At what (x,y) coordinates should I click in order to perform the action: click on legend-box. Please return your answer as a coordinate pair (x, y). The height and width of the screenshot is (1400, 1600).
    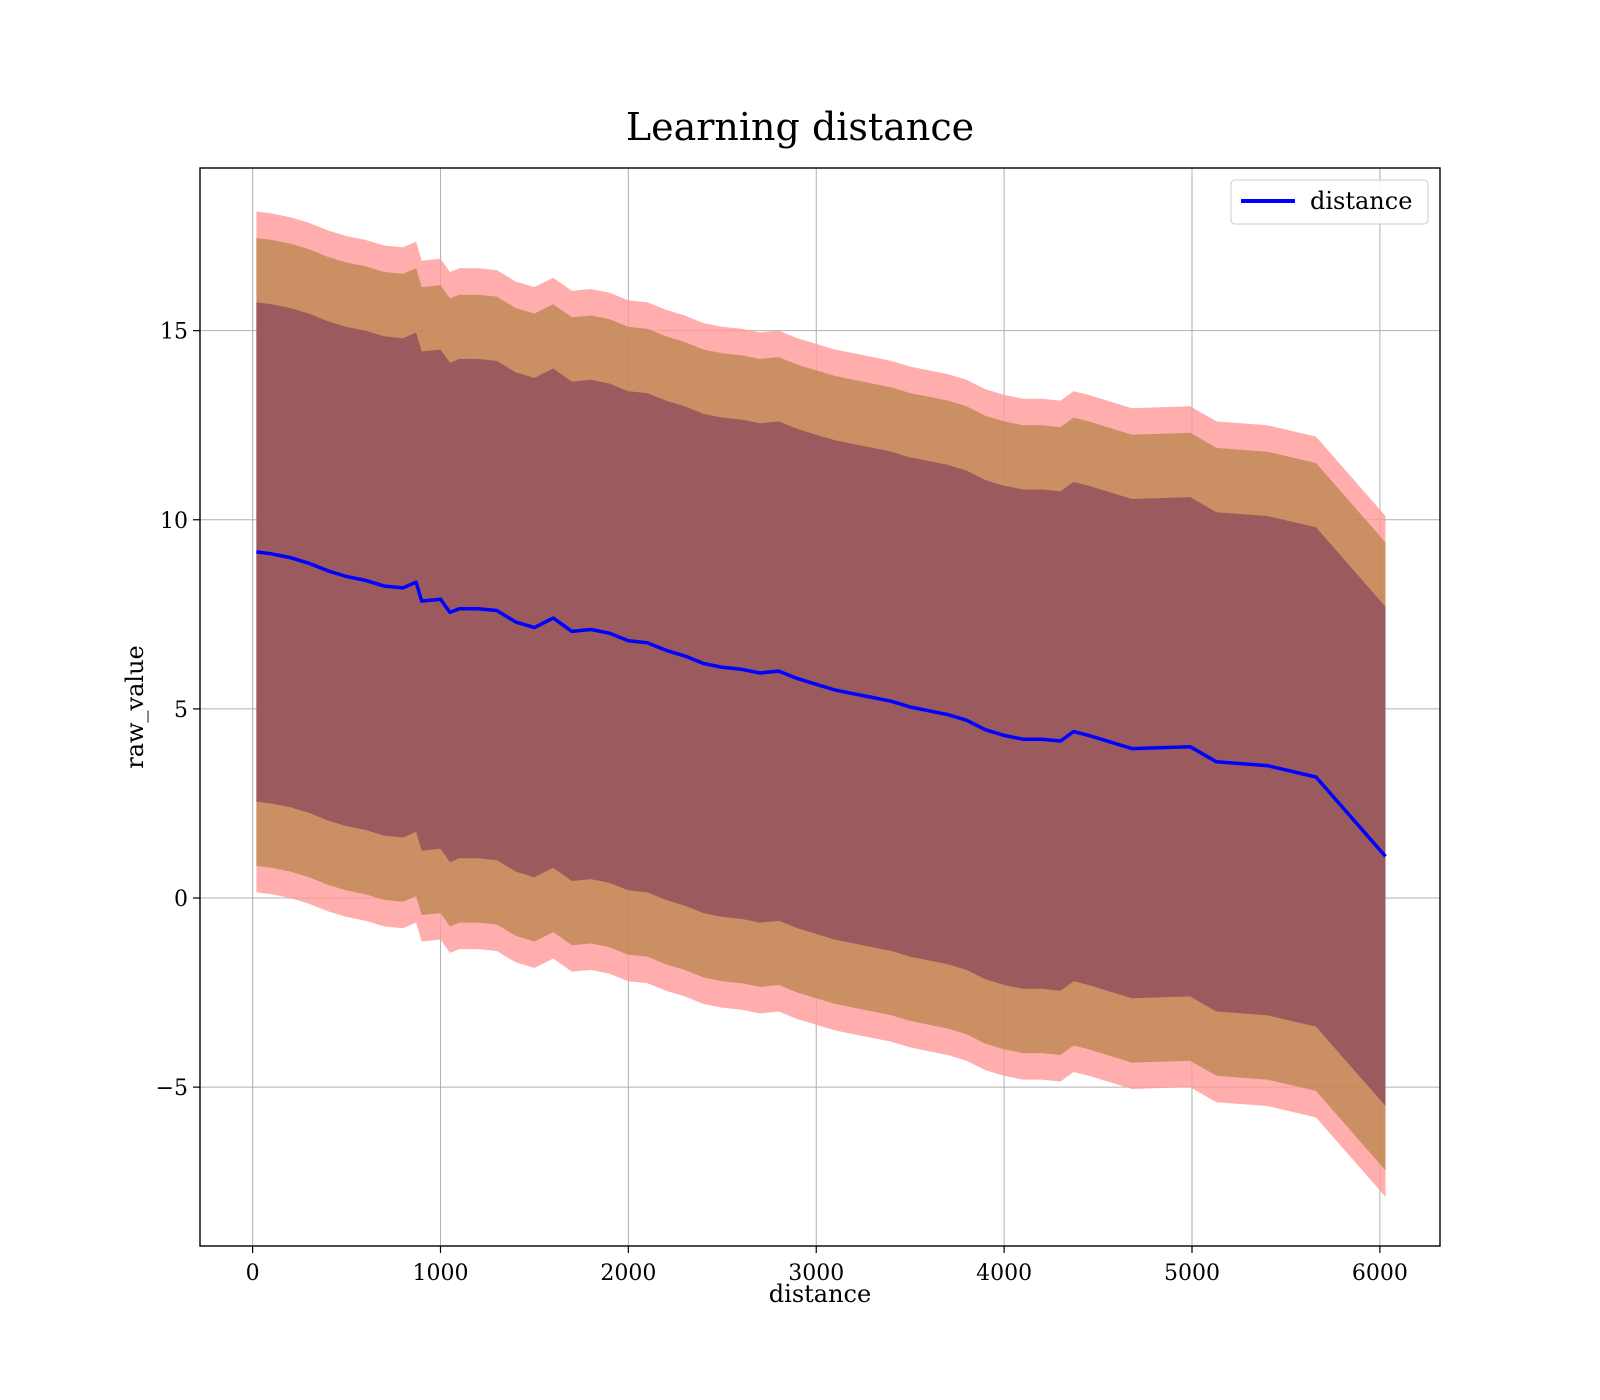
    Looking at the image, I should click on (1329, 202).